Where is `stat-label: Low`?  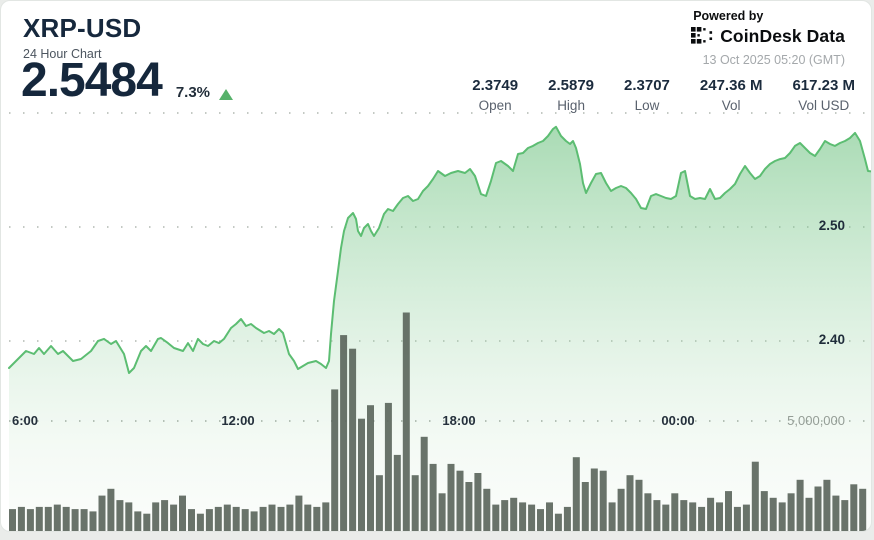
stat-label: Low is located at coordinates (647, 105).